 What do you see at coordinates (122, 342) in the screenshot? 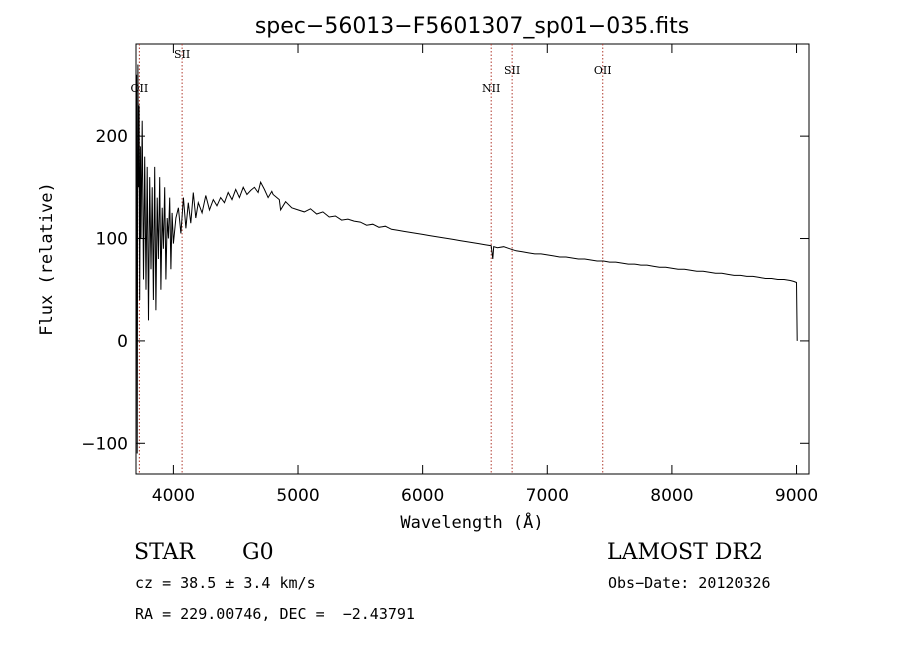
I see `y-tick-label: 0` at bounding box center [122, 342].